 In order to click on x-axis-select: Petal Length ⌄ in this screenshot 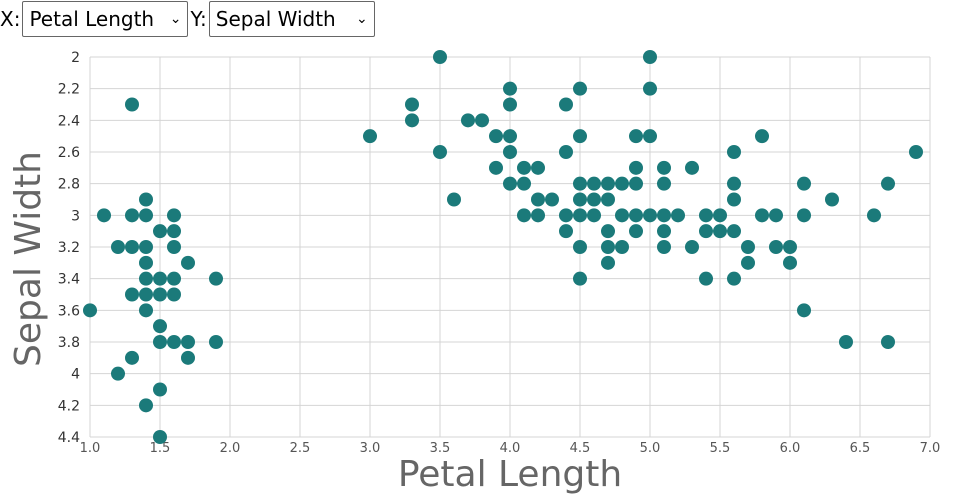, I will do `click(105, 19)`.